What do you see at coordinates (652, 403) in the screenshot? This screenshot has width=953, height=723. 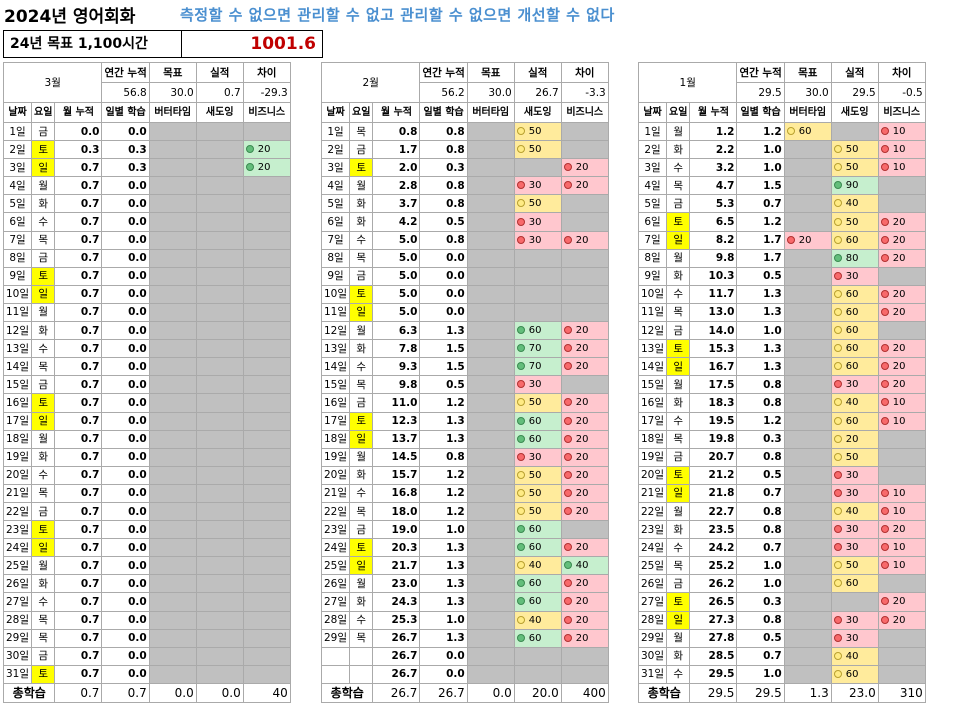 I see `date-cell: 16일` at bounding box center [652, 403].